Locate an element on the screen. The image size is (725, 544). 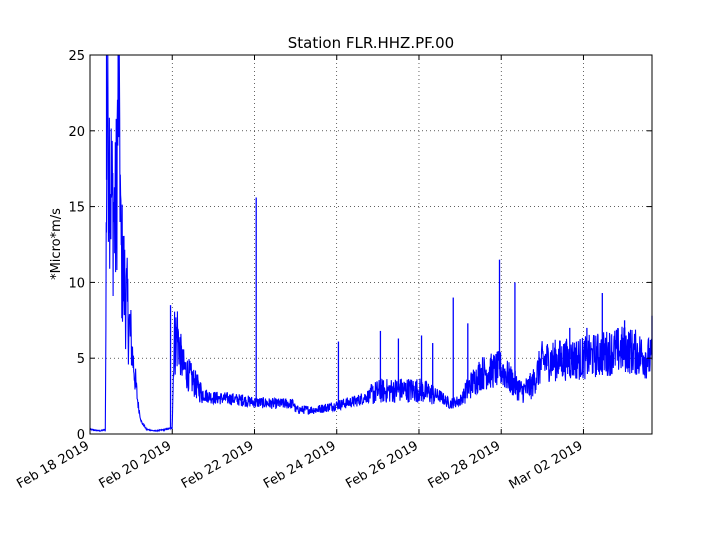
chart-title: Station FLR.HHZ.PF.00 is located at coordinates (371, 43).